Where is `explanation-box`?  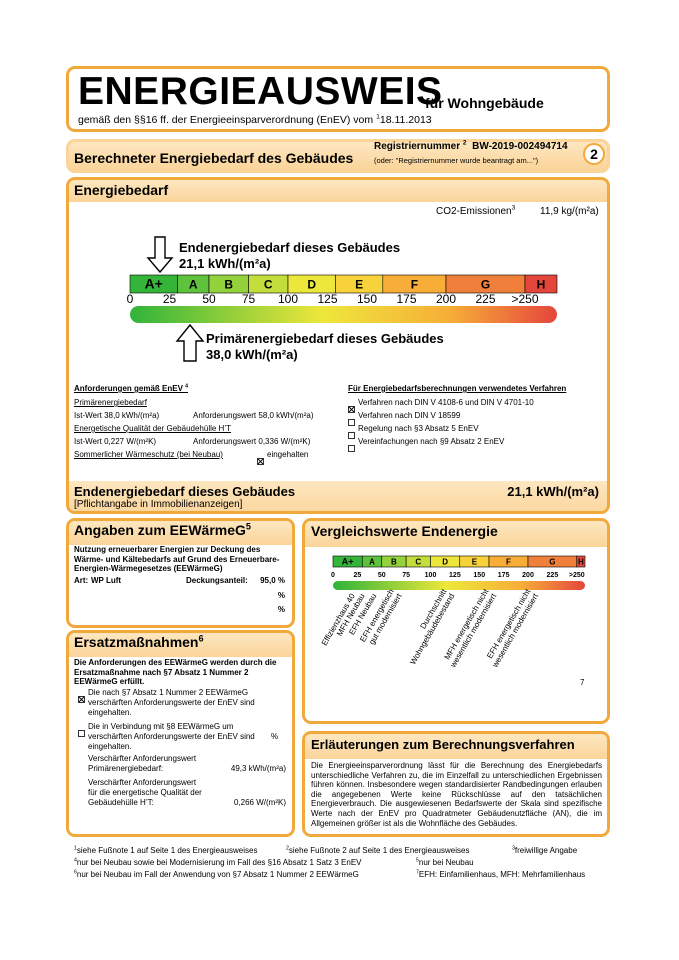
explanation-box is located at coordinates (456, 784).